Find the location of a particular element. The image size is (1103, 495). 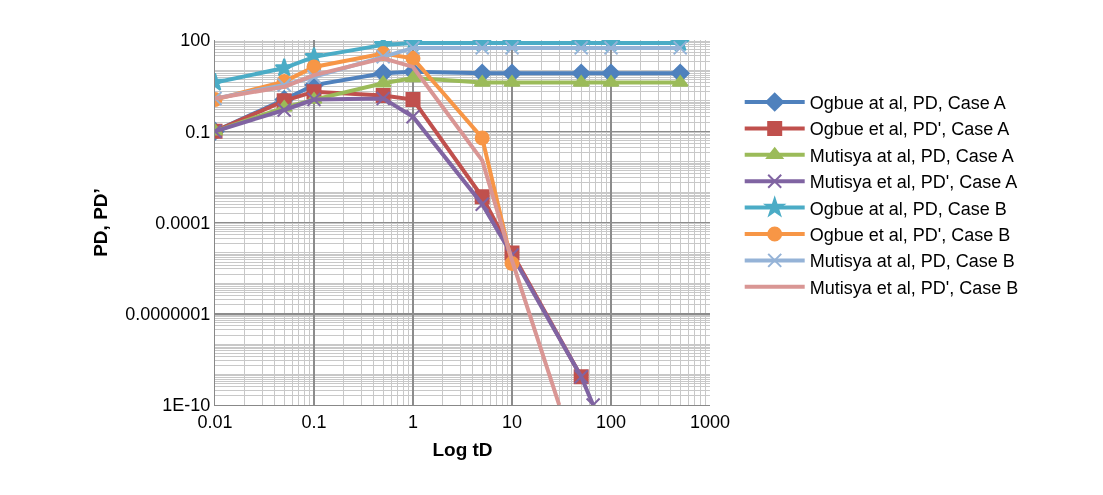

y-axis-title: PD, PD’ is located at coordinates (101, 222).